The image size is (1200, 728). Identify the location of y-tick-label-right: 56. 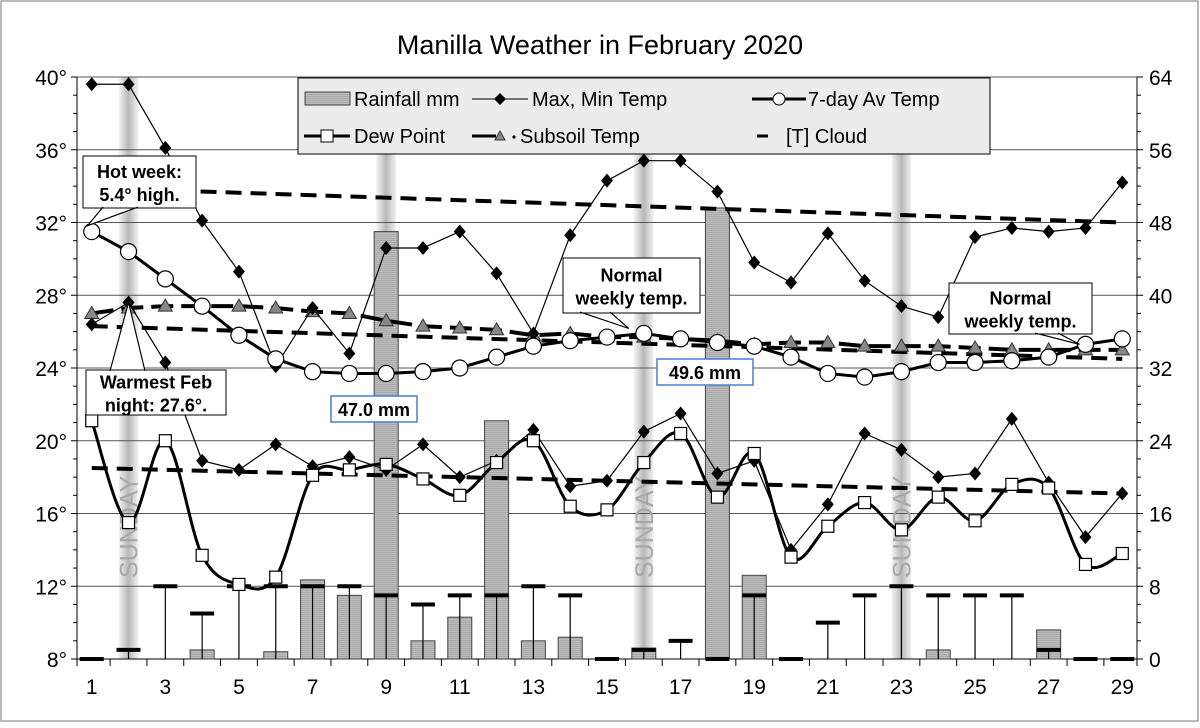
(1160, 151).